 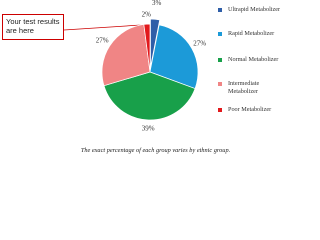 I want to click on callout-arrow, so click(x=102, y=27).